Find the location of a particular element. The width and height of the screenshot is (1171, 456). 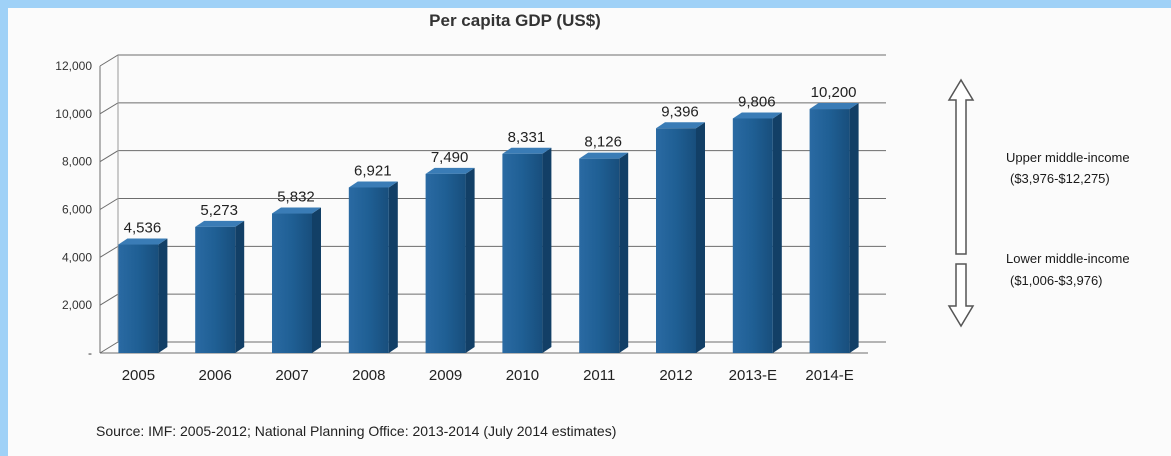

data-label: 8,331 is located at coordinates (527, 137).